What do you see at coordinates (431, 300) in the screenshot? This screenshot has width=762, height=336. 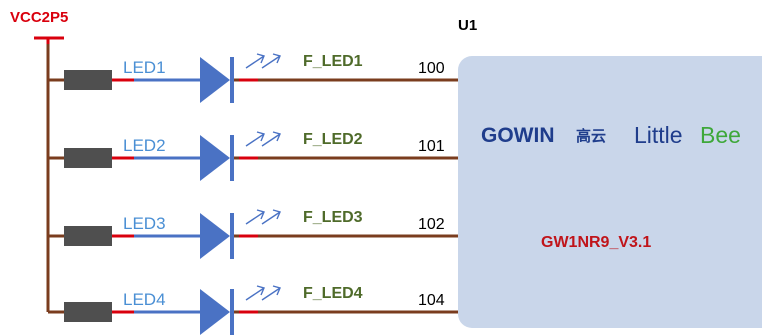 I see `pin-number: 104` at bounding box center [431, 300].